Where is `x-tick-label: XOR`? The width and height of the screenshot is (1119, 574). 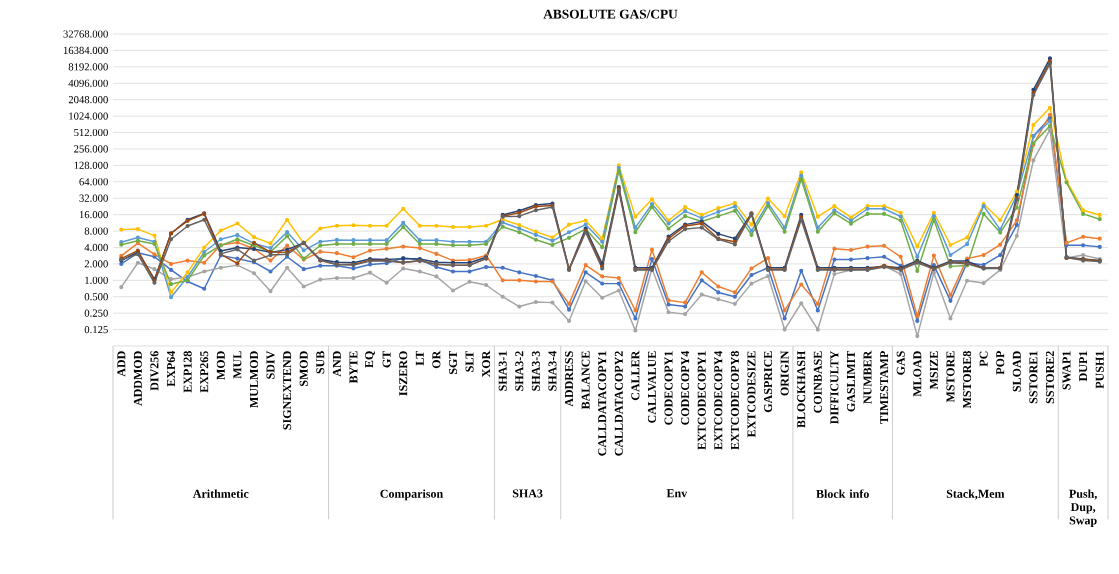 x-tick-label: XOR is located at coordinates (486, 364).